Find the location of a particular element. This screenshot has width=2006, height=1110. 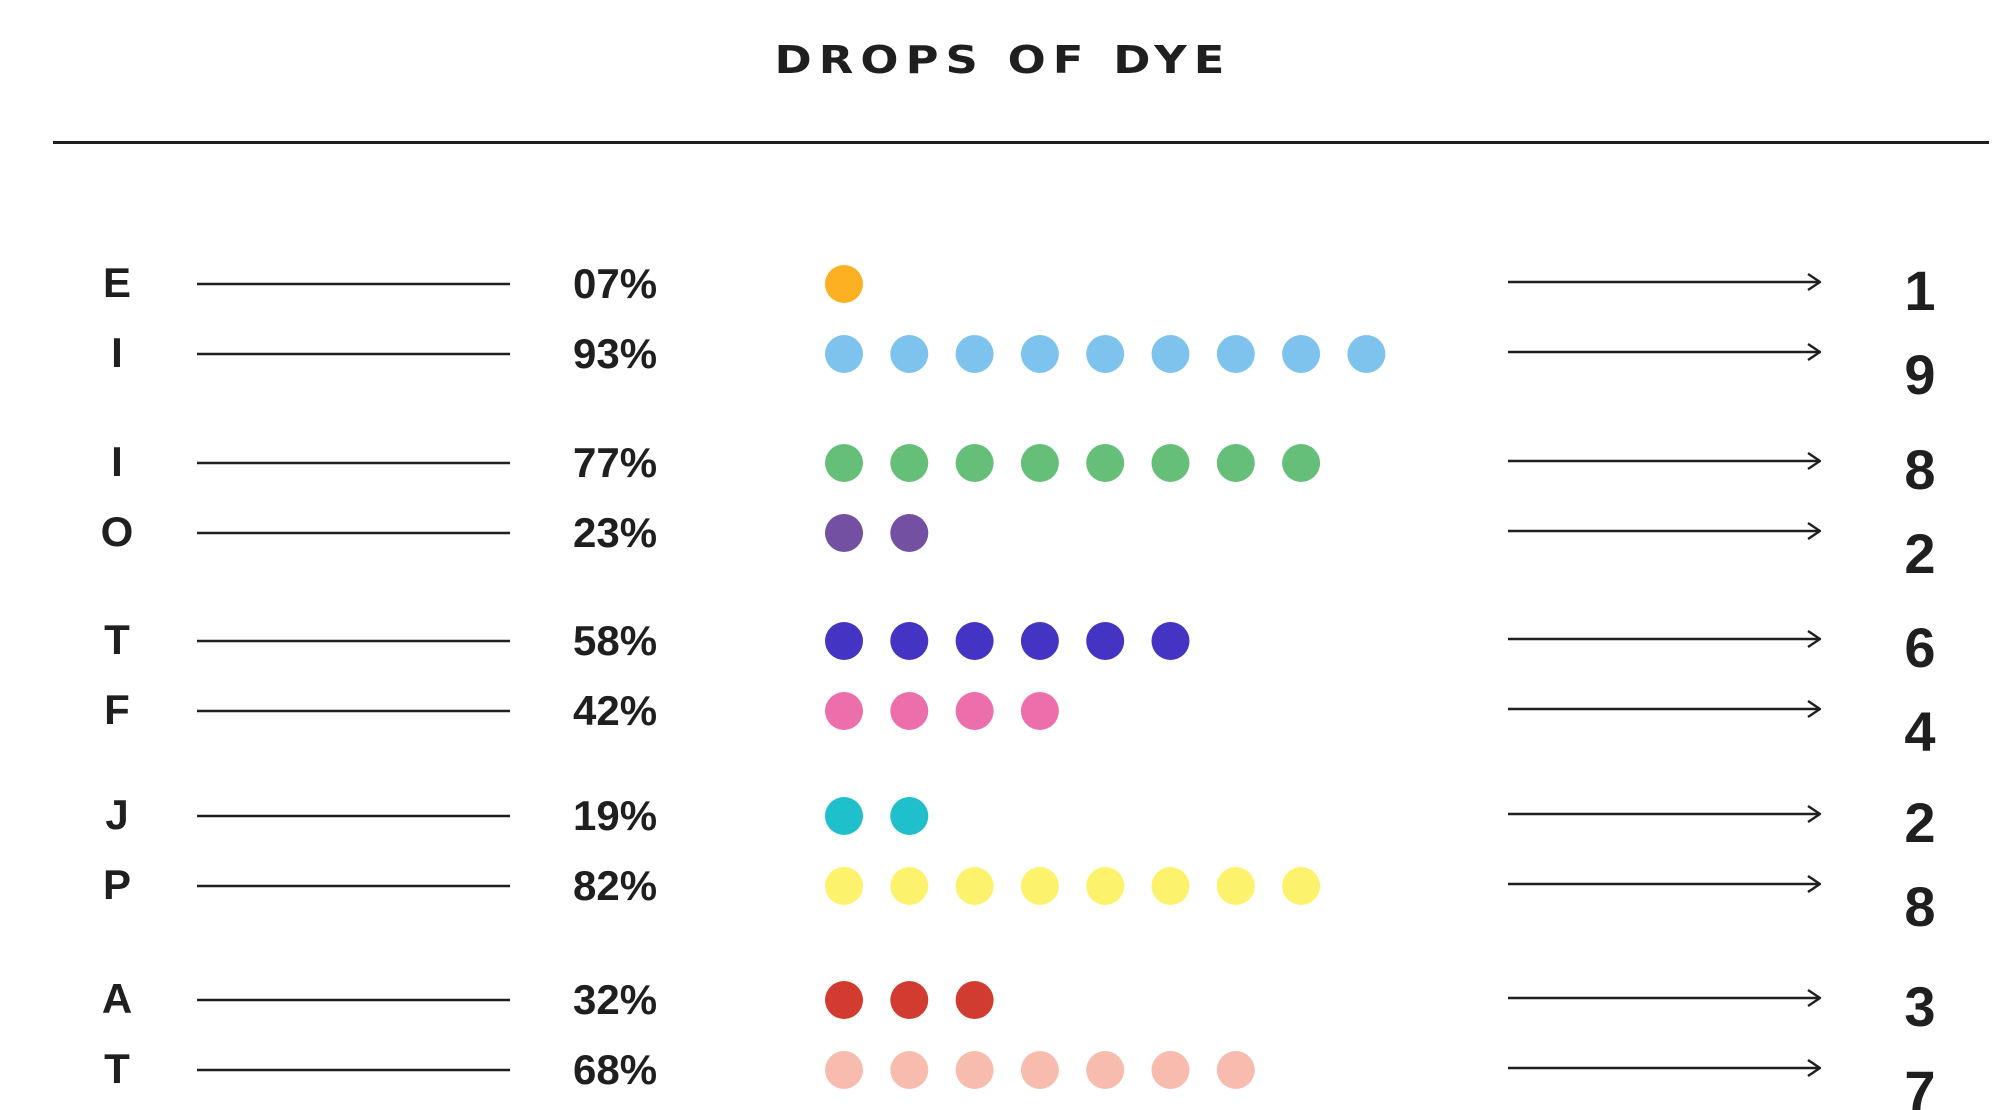

row-letter: J is located at coordinates (116, 814).